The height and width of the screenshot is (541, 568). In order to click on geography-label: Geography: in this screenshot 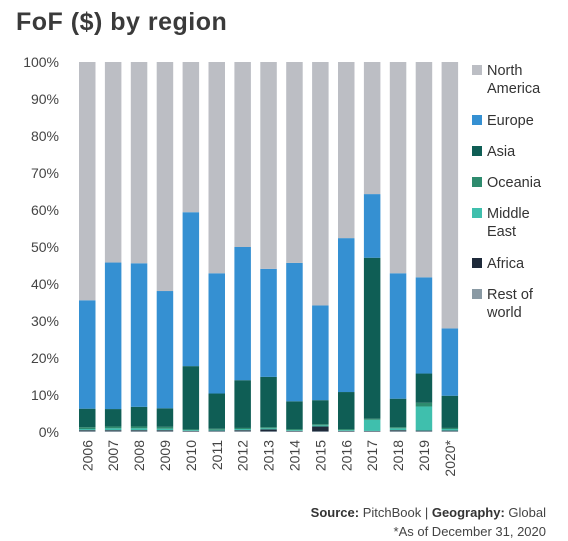, I will do `click(468, 512)`.